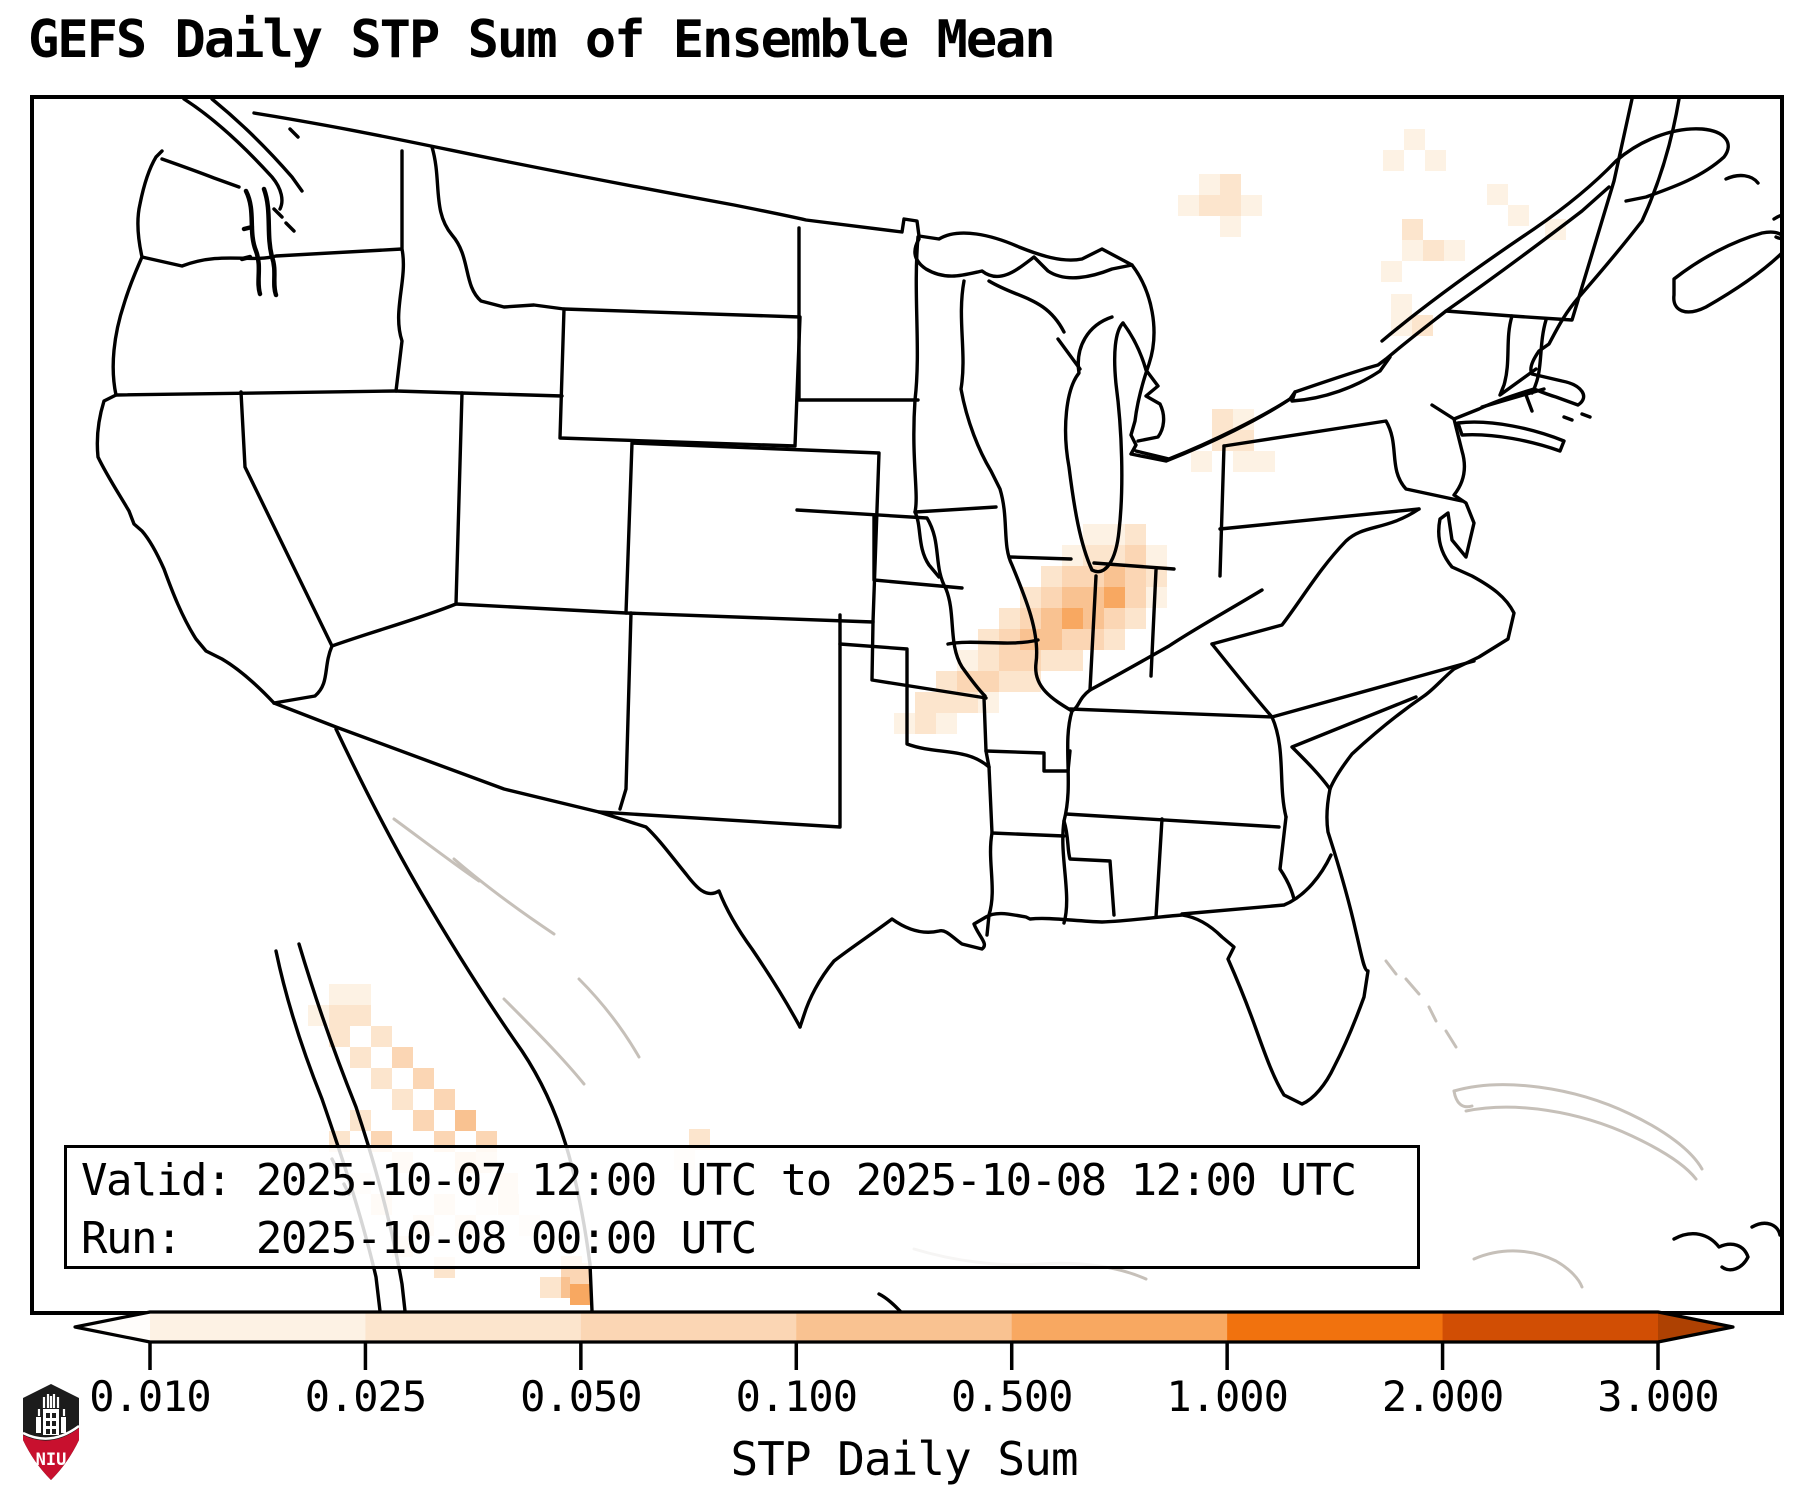  Describe the element at coordinates (419, 1238) in the screenshot. I see `run-time-line: Run: 2025-10-08 00:00 UTC` at that location.